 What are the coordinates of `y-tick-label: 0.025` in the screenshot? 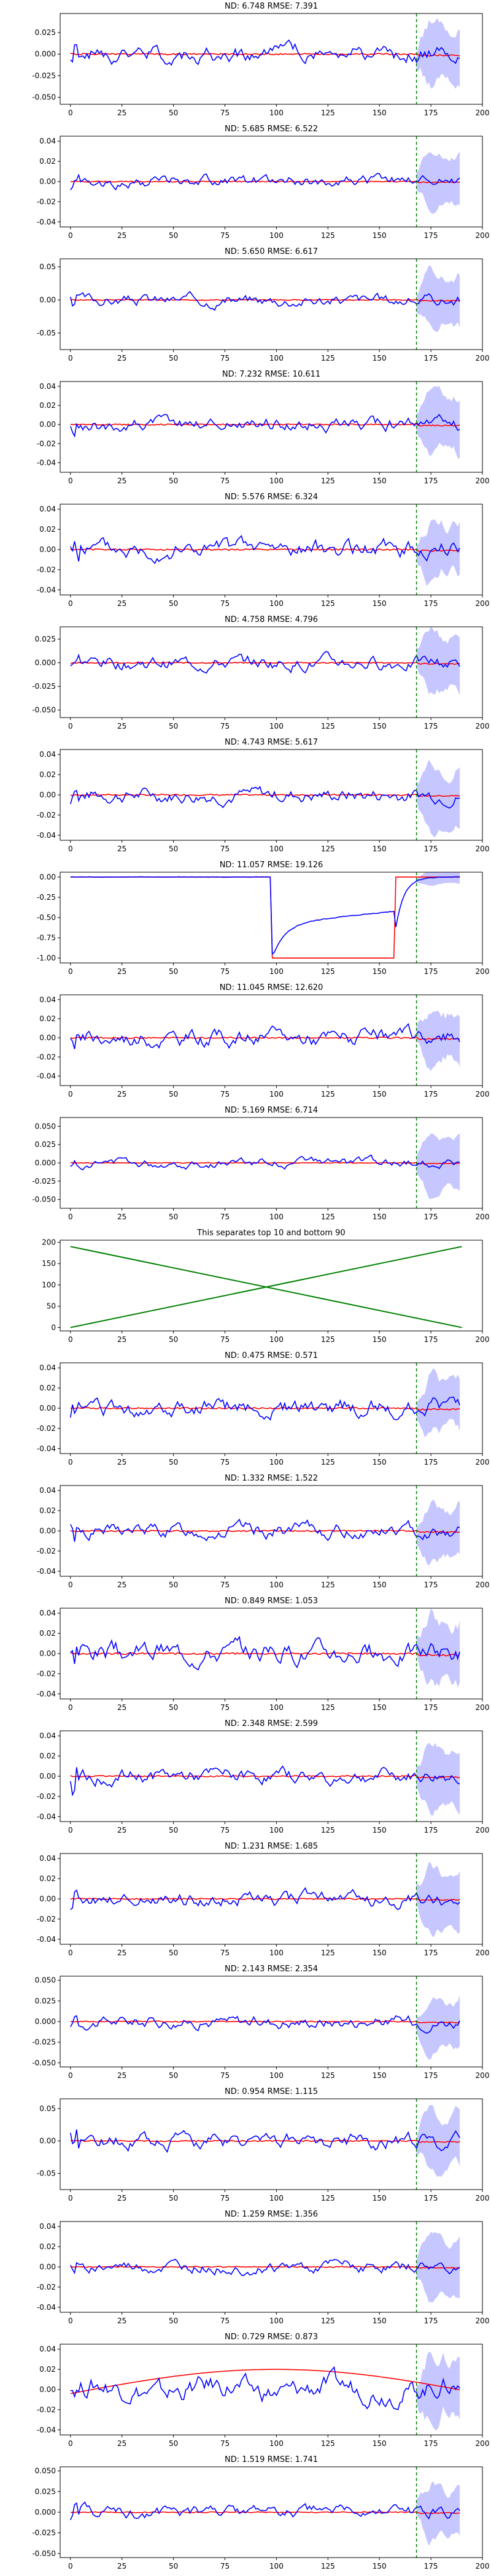 It's located at (45, 2000).